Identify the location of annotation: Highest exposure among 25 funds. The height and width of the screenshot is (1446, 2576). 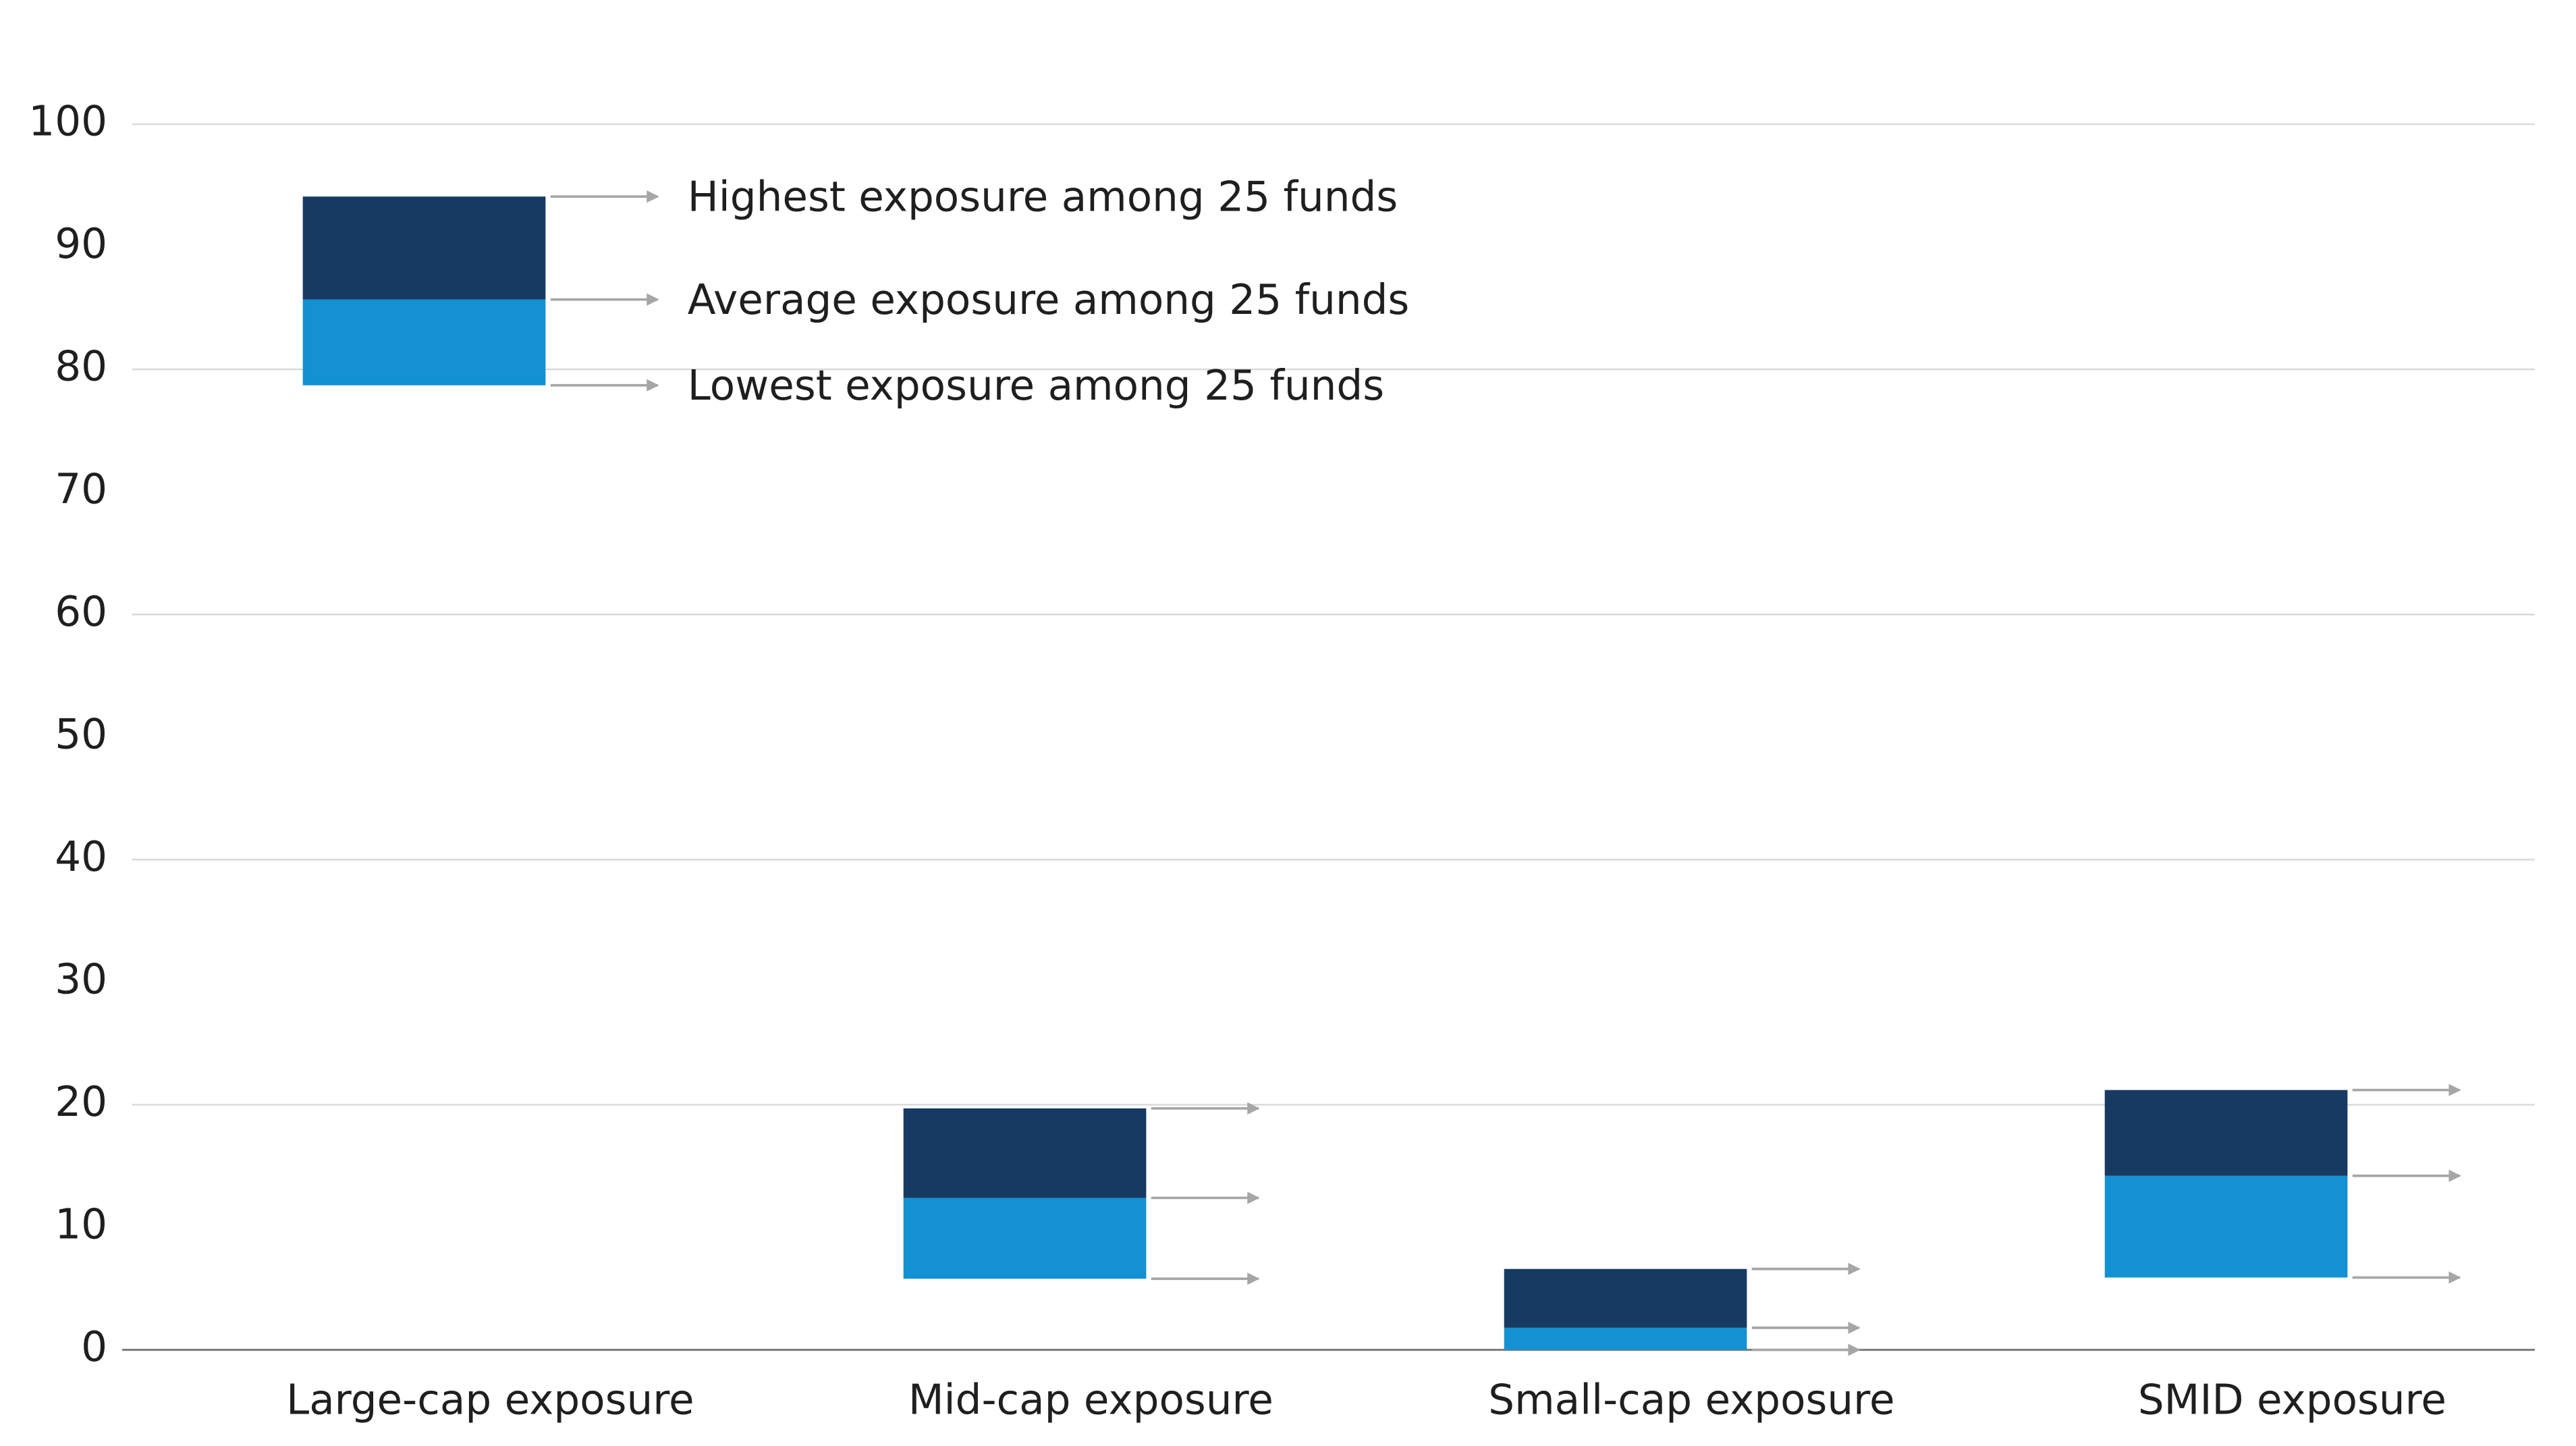
(1043, 197).